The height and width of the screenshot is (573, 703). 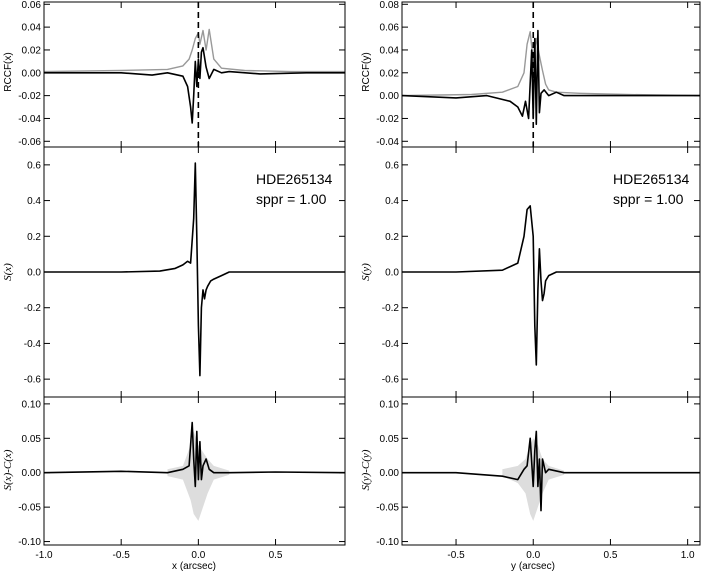 What do you see at coordinates (32, 50) in the screenshot?
I see `ytick-label-rccf-x-2: 0.02` at bounding box center [32, 50].